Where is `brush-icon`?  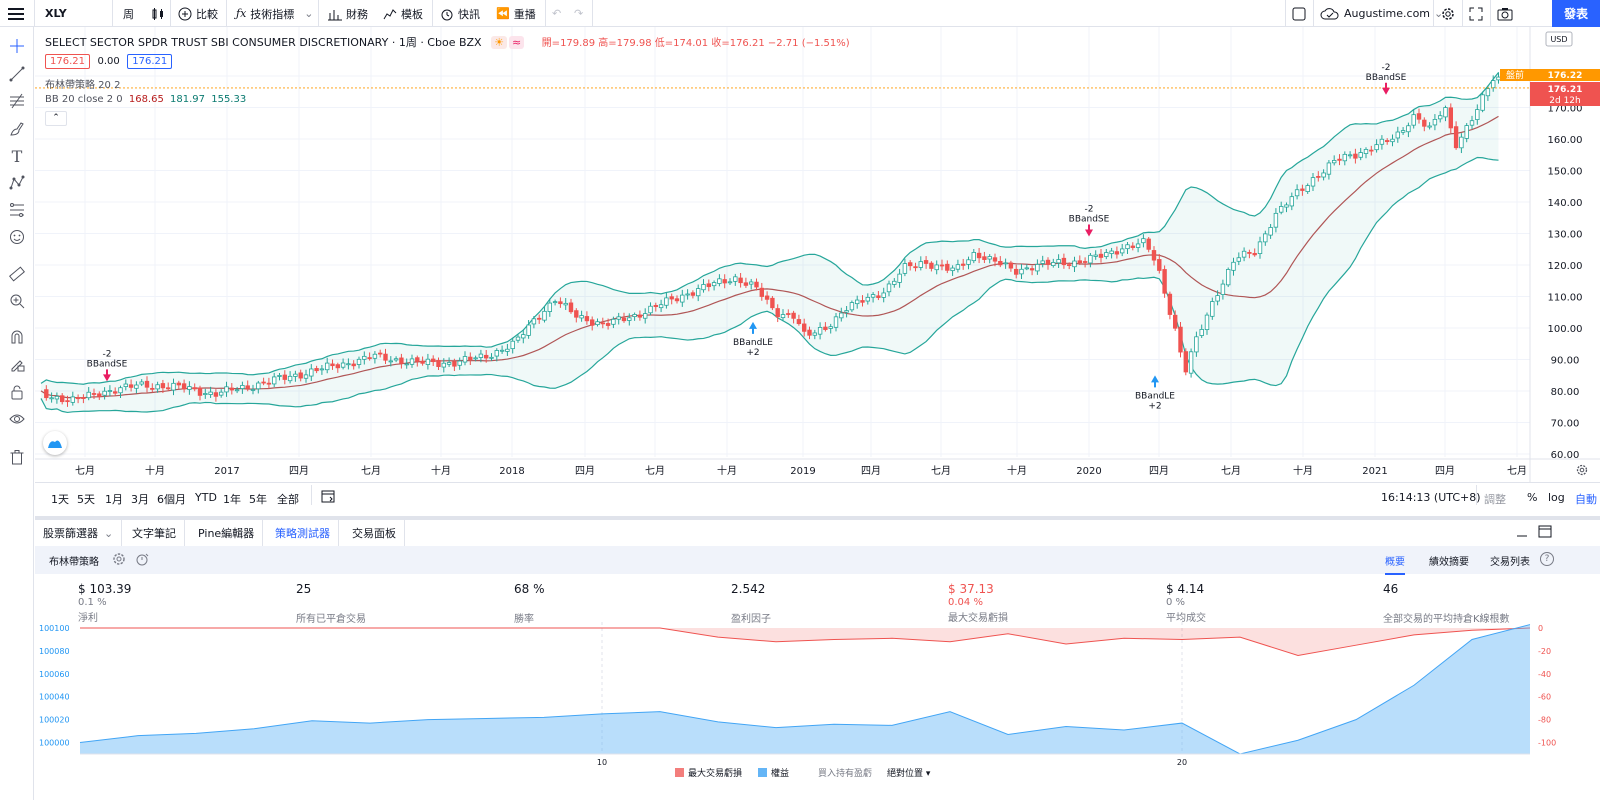 brush-icon is located at coordinates (17, 129).